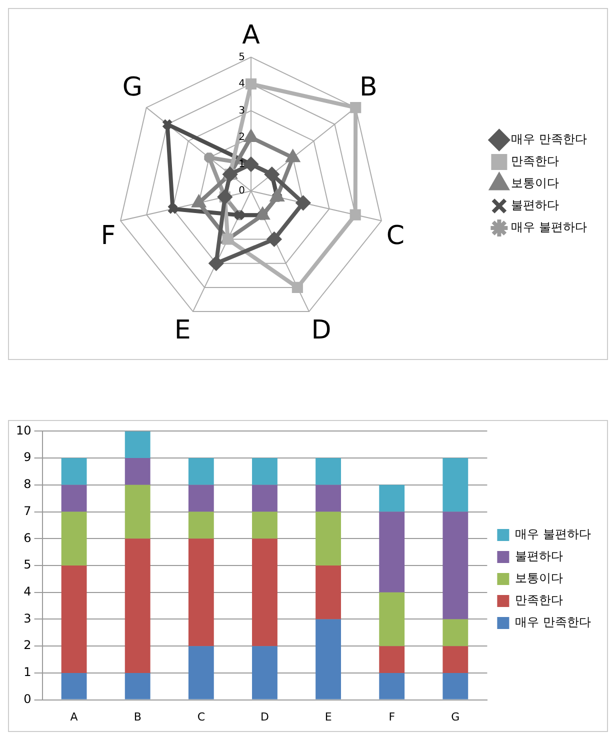 The height and width of the screenshot is (741, 615). What do you see at coordinates (24, 430) in the screenshot?
I see `y-tick-label: 10` at bounding box center [24, 430].